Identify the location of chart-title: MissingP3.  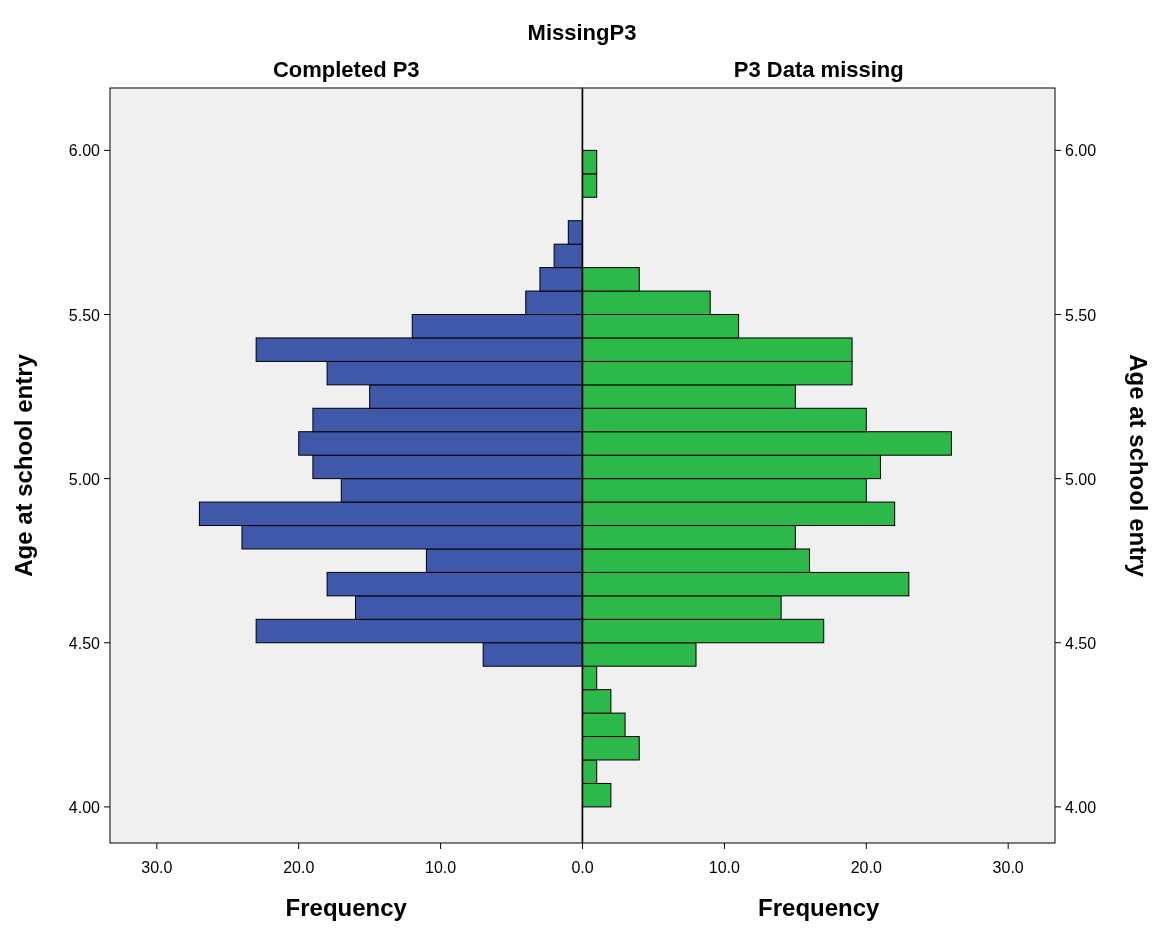
(582, 32).